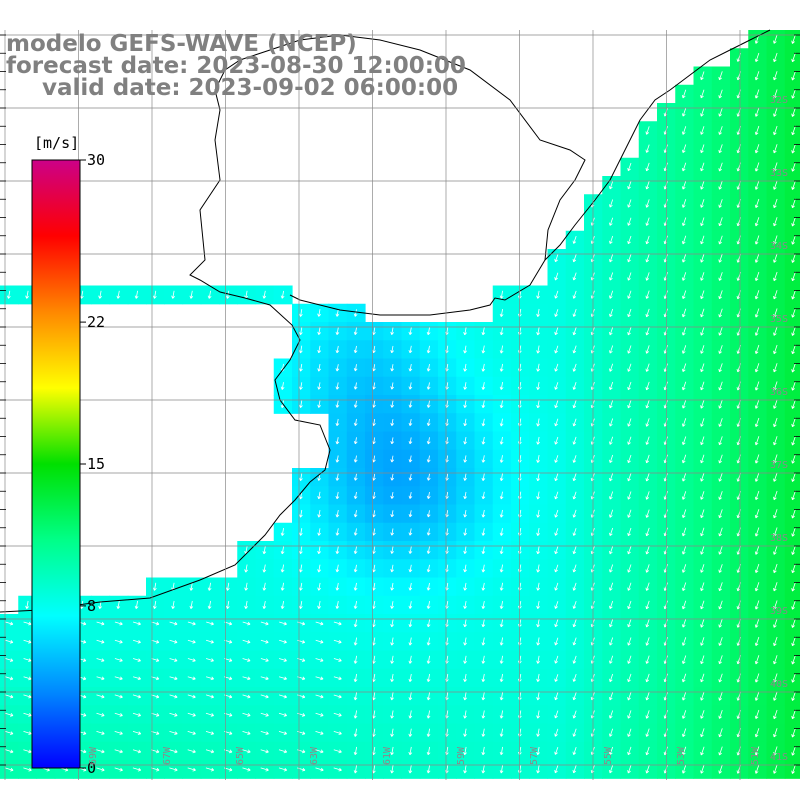 The width and height of the screenshot is (800, 800). I want to click on latitude-label: 40S, so click(779, 684).